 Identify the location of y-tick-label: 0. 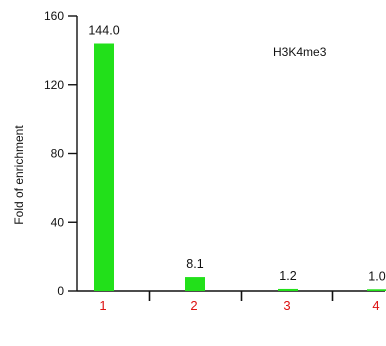
(60, 291).